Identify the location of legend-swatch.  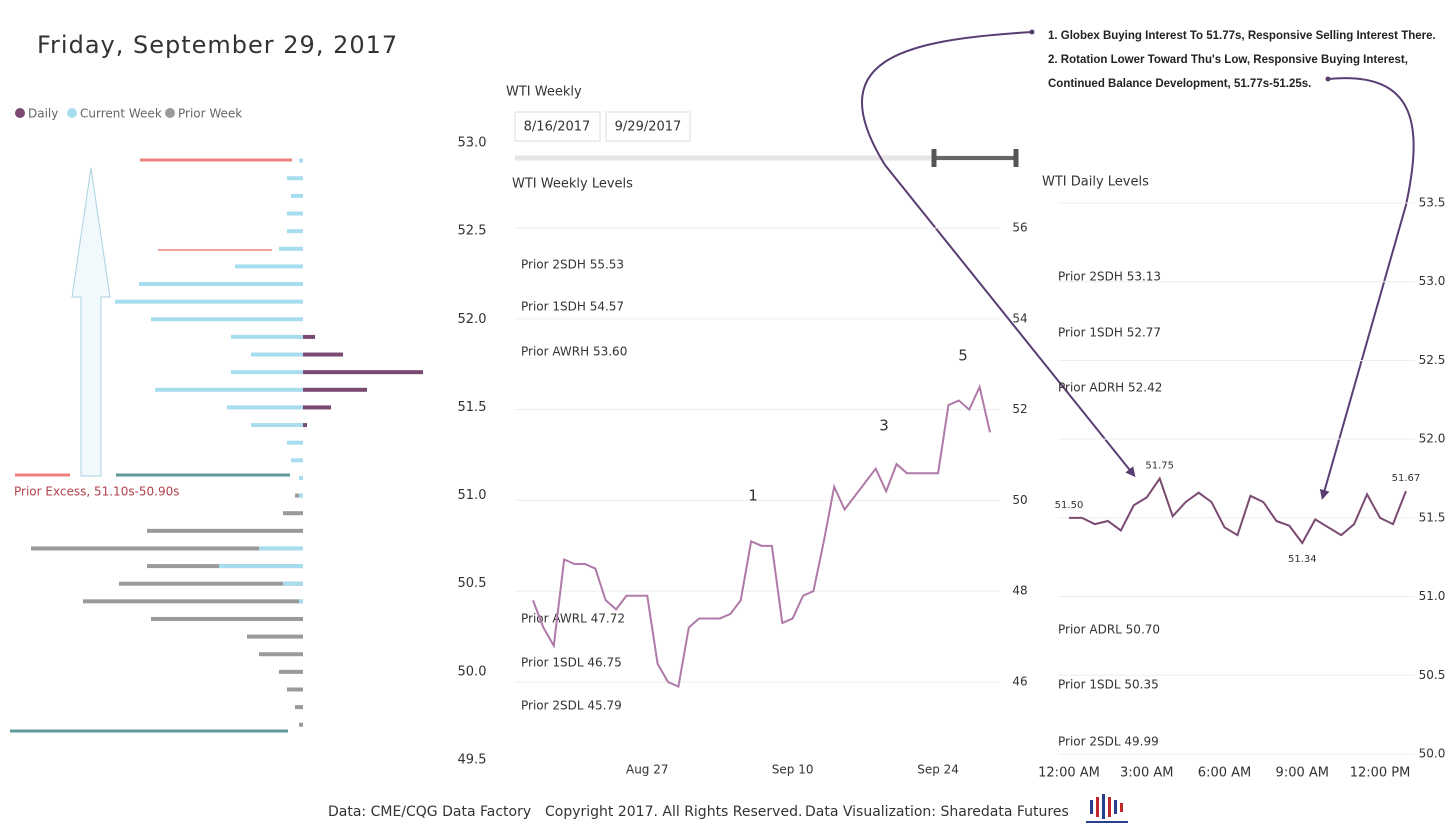
(72, 113).